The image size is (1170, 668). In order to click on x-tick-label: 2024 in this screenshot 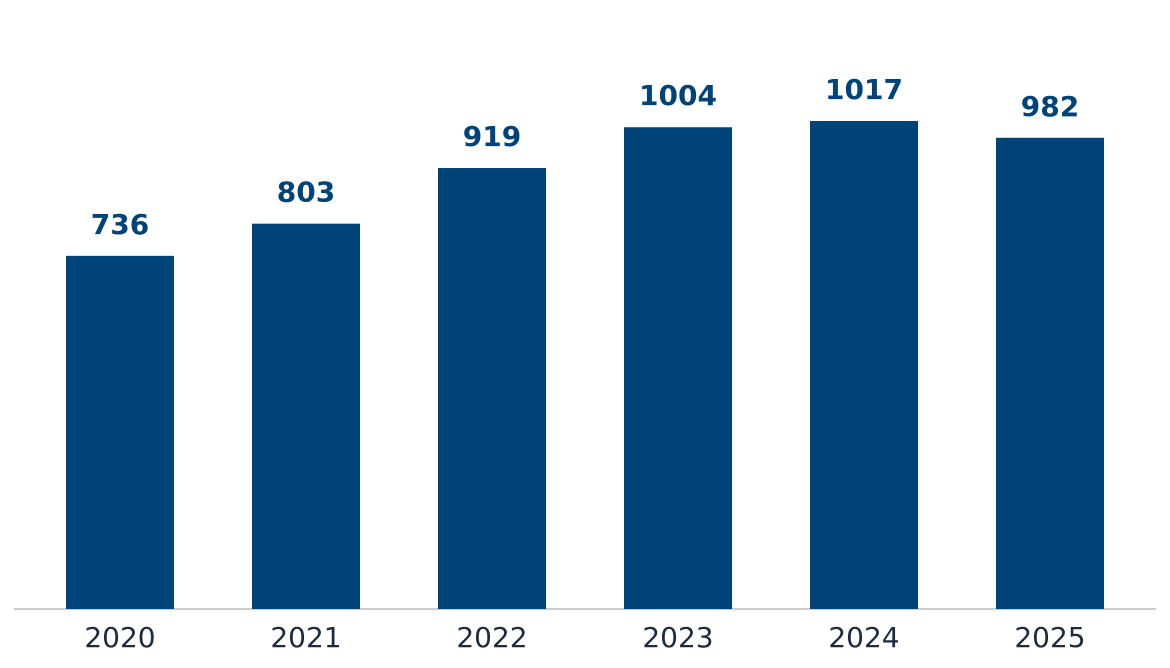, I will do `click(863, 637)`.